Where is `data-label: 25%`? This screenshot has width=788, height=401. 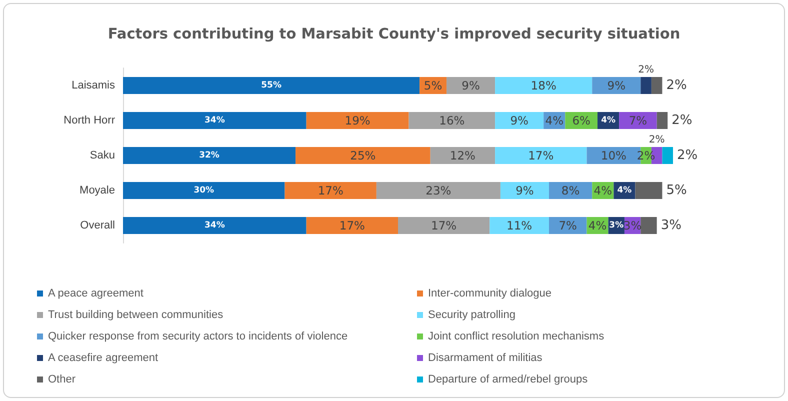
data-label: 25% is located at coordinates (363, 155).